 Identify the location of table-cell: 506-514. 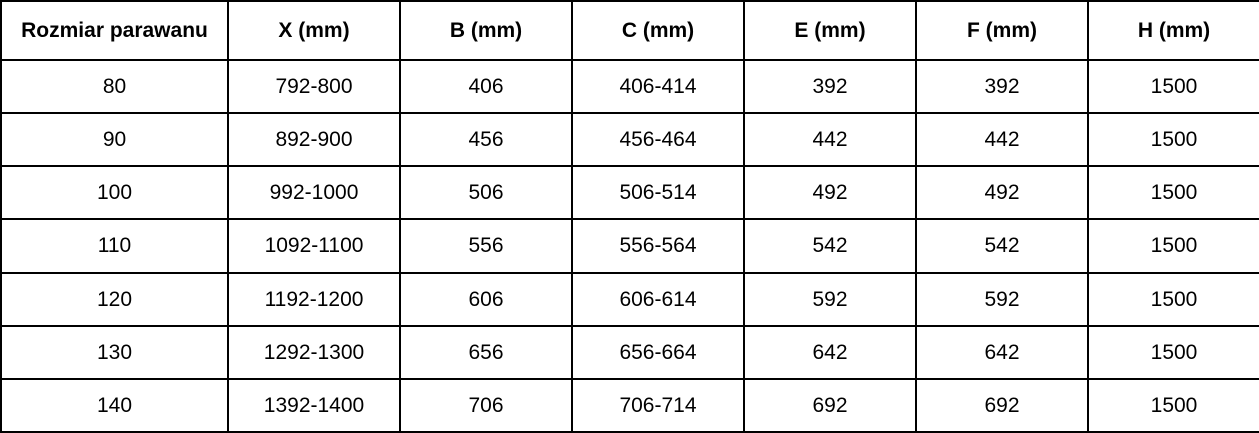
(658, 193).